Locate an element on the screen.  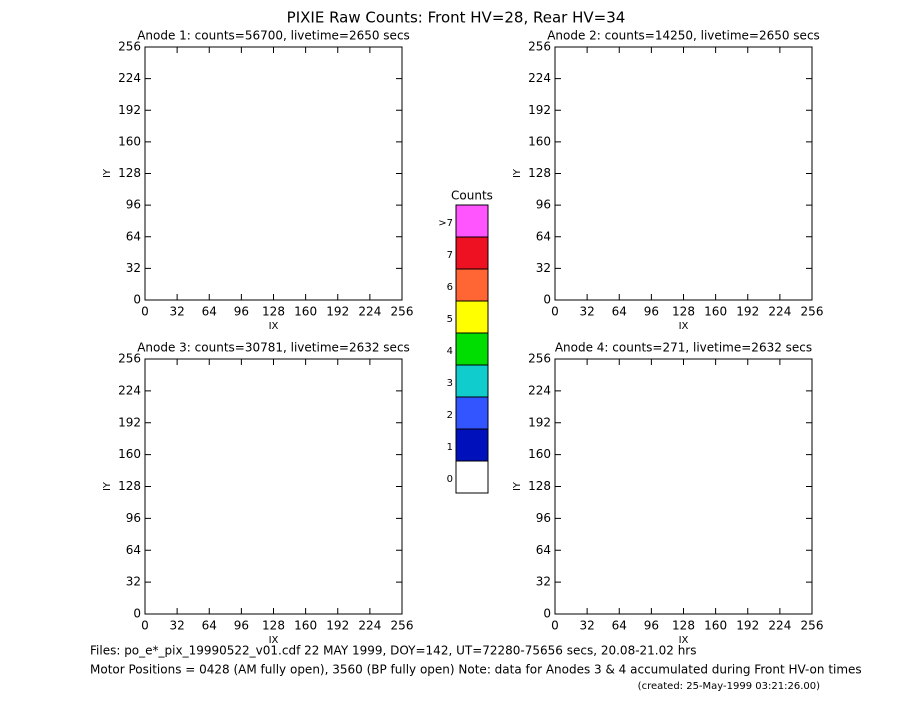
colorbar-label: 0 is located at coordinates (450, 479).